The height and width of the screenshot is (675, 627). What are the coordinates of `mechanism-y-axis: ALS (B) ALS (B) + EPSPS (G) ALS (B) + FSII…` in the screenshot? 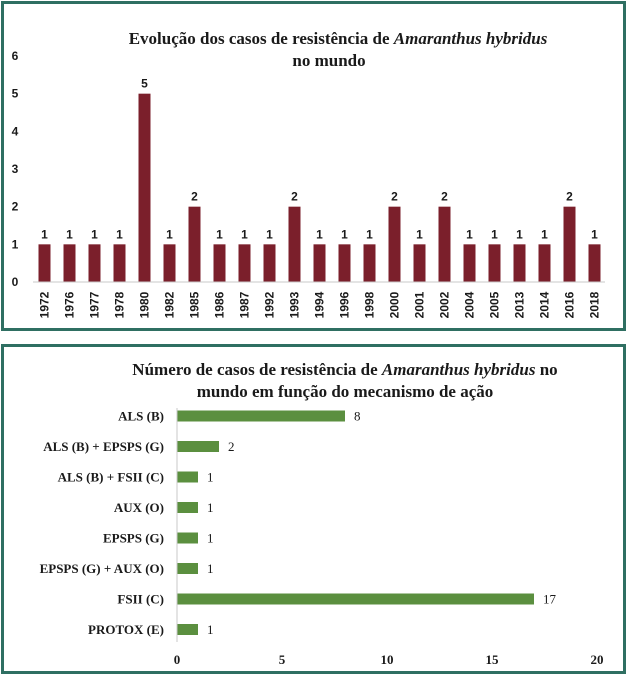 It's located at (102, 523).